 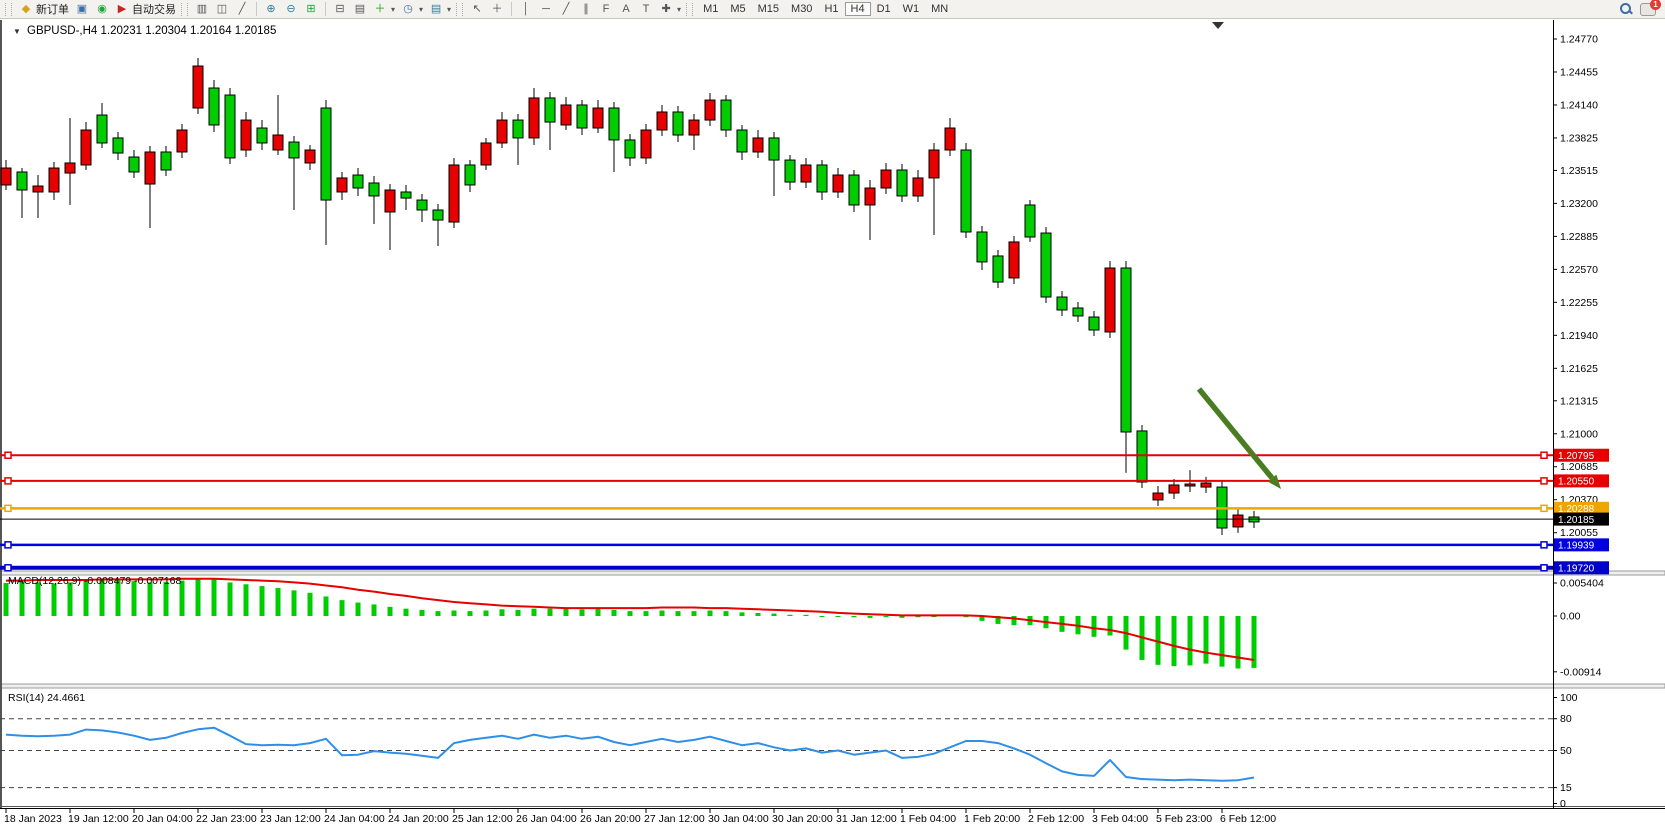 What do you see at coordinates (1579, 533) in the screenshot?
I see `svg-text: 1.20055` at bounding box center [1579, 533].